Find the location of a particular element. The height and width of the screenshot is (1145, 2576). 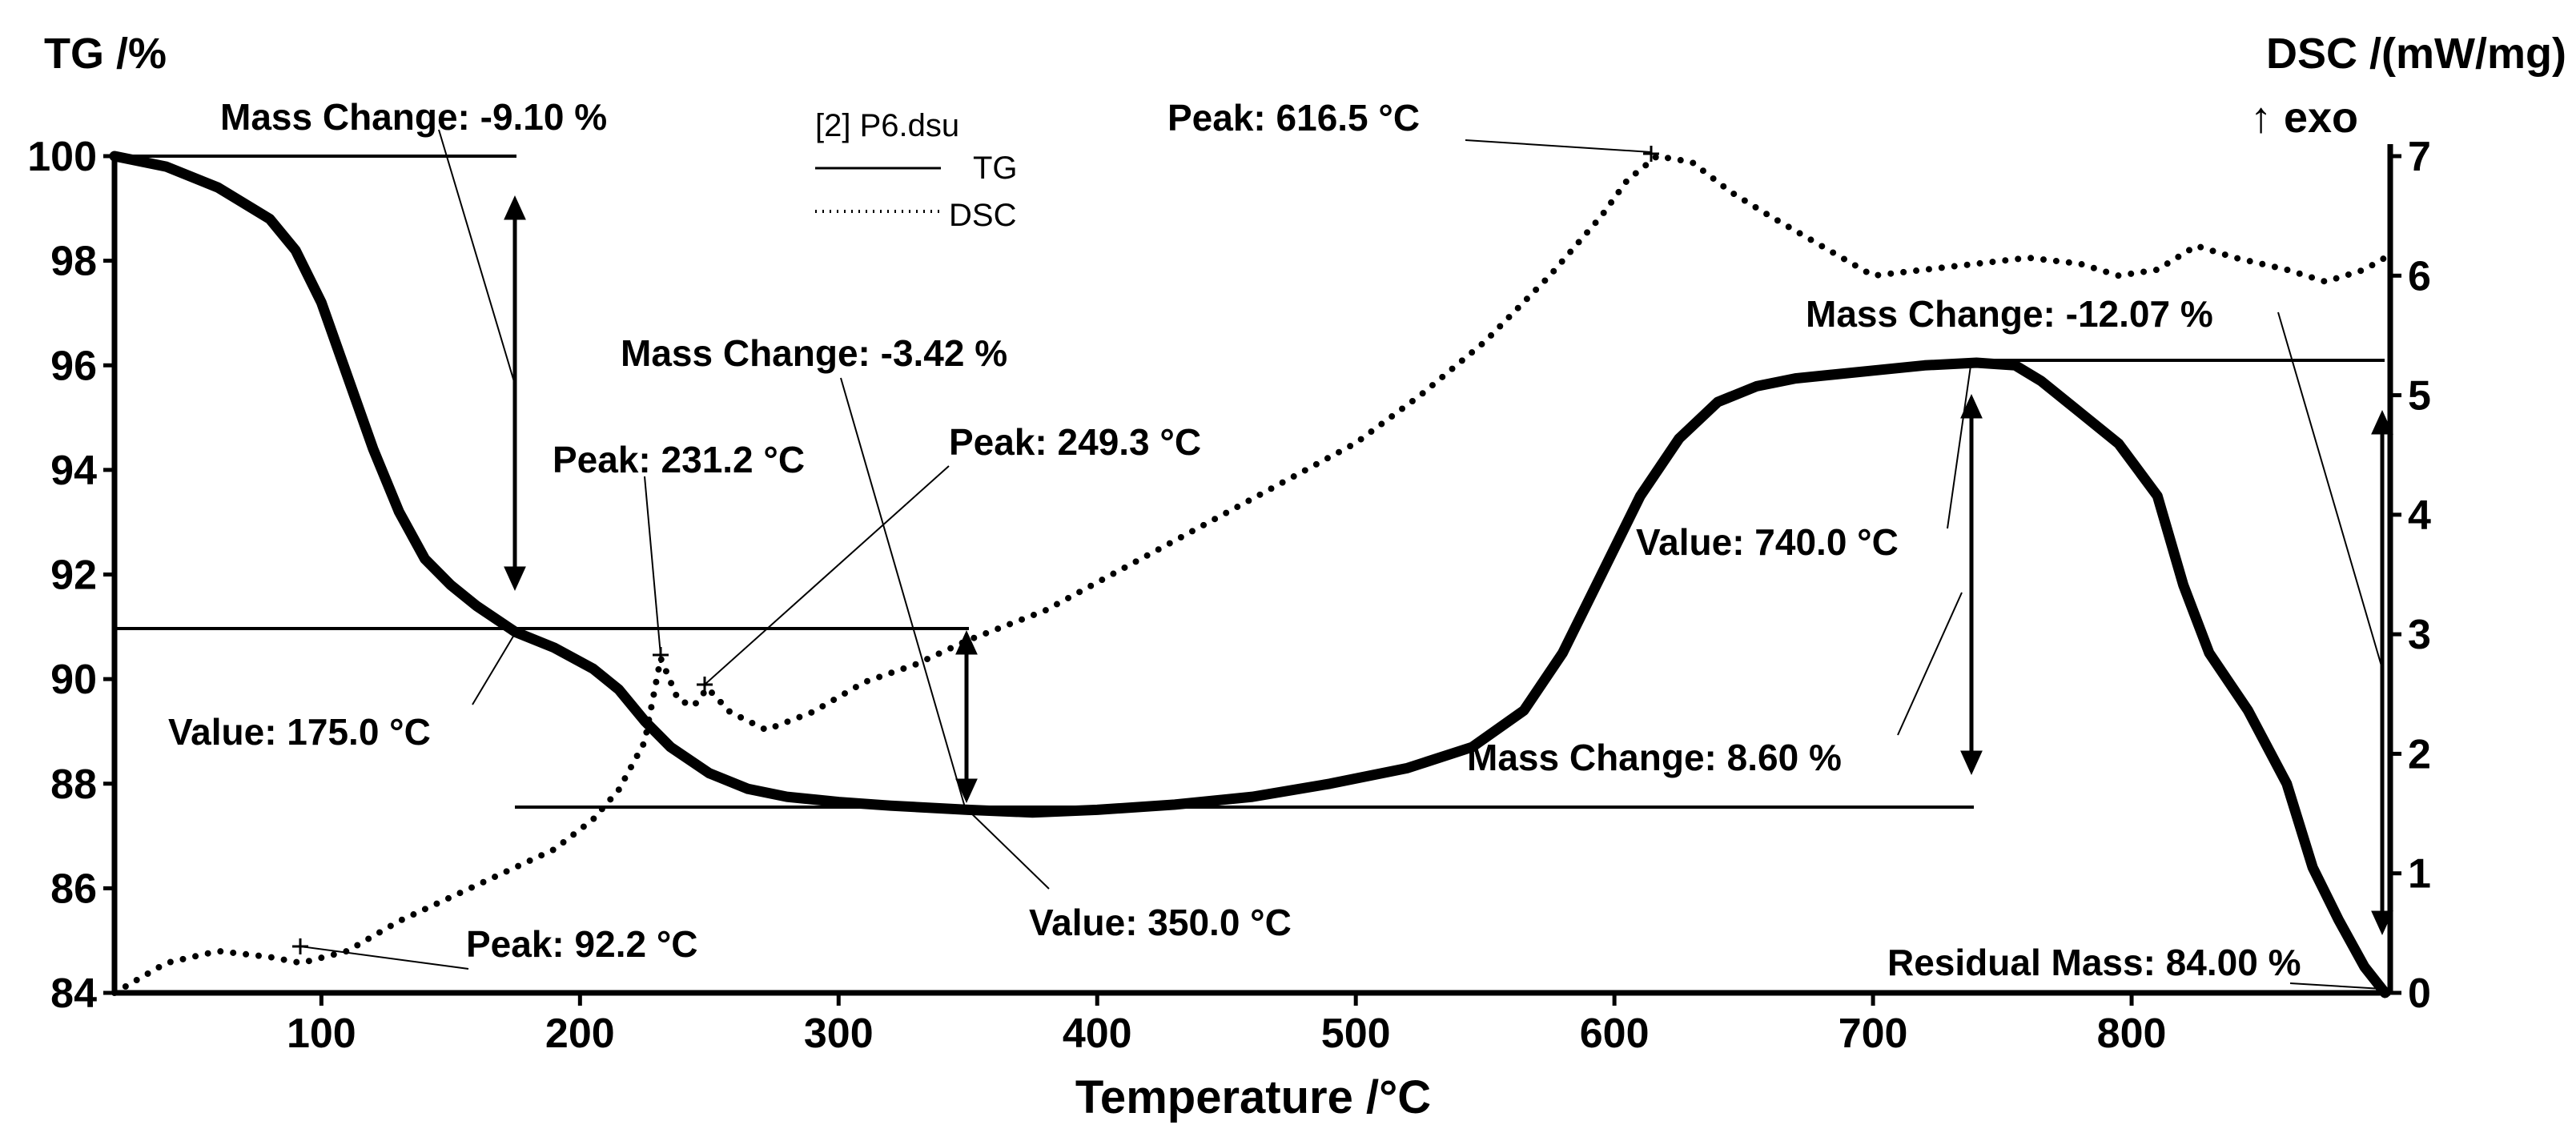

annotation-peak-616: Peak: 616.5 °C is located at coordinates (1293, 118).